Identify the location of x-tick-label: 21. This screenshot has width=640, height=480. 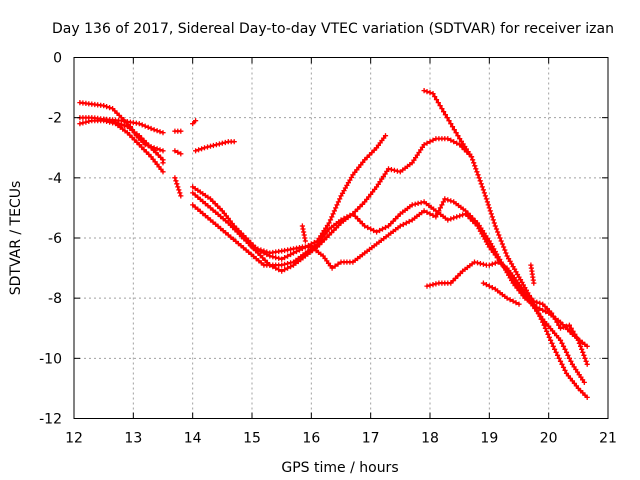
(608, 439).